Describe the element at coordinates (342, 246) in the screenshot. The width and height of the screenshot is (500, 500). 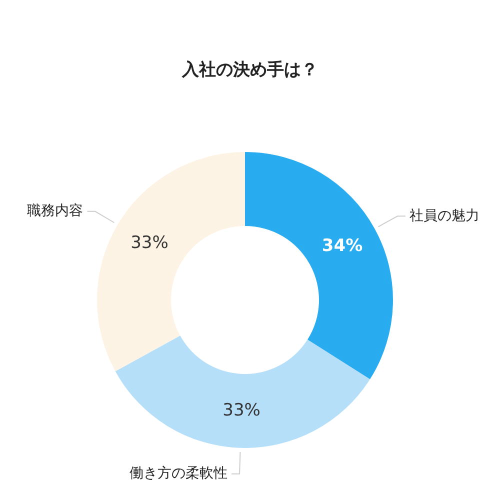
I see `data-label: 34%` at that location.